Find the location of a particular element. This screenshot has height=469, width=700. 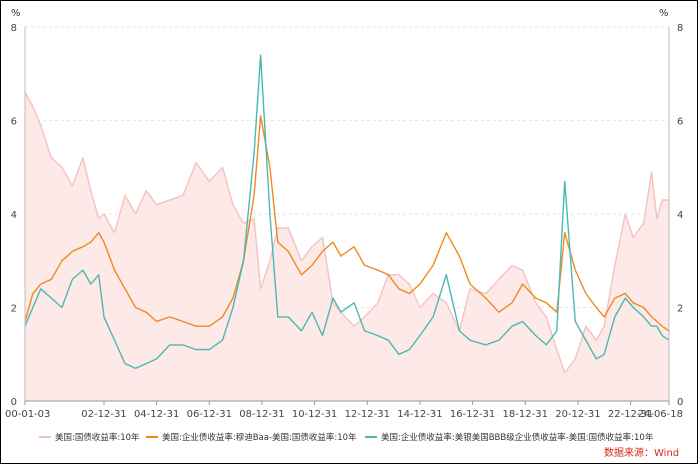

x-tick-label: 24-06-18 is located at coordinates (660, 414).